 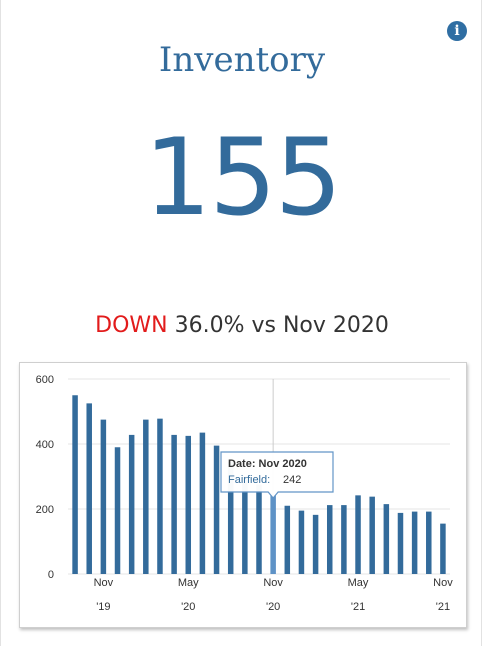 What do you see at coordinates (131, 325) in the screenshot?
I see `change-direction: DOWN` at bounding box center [131, 325].